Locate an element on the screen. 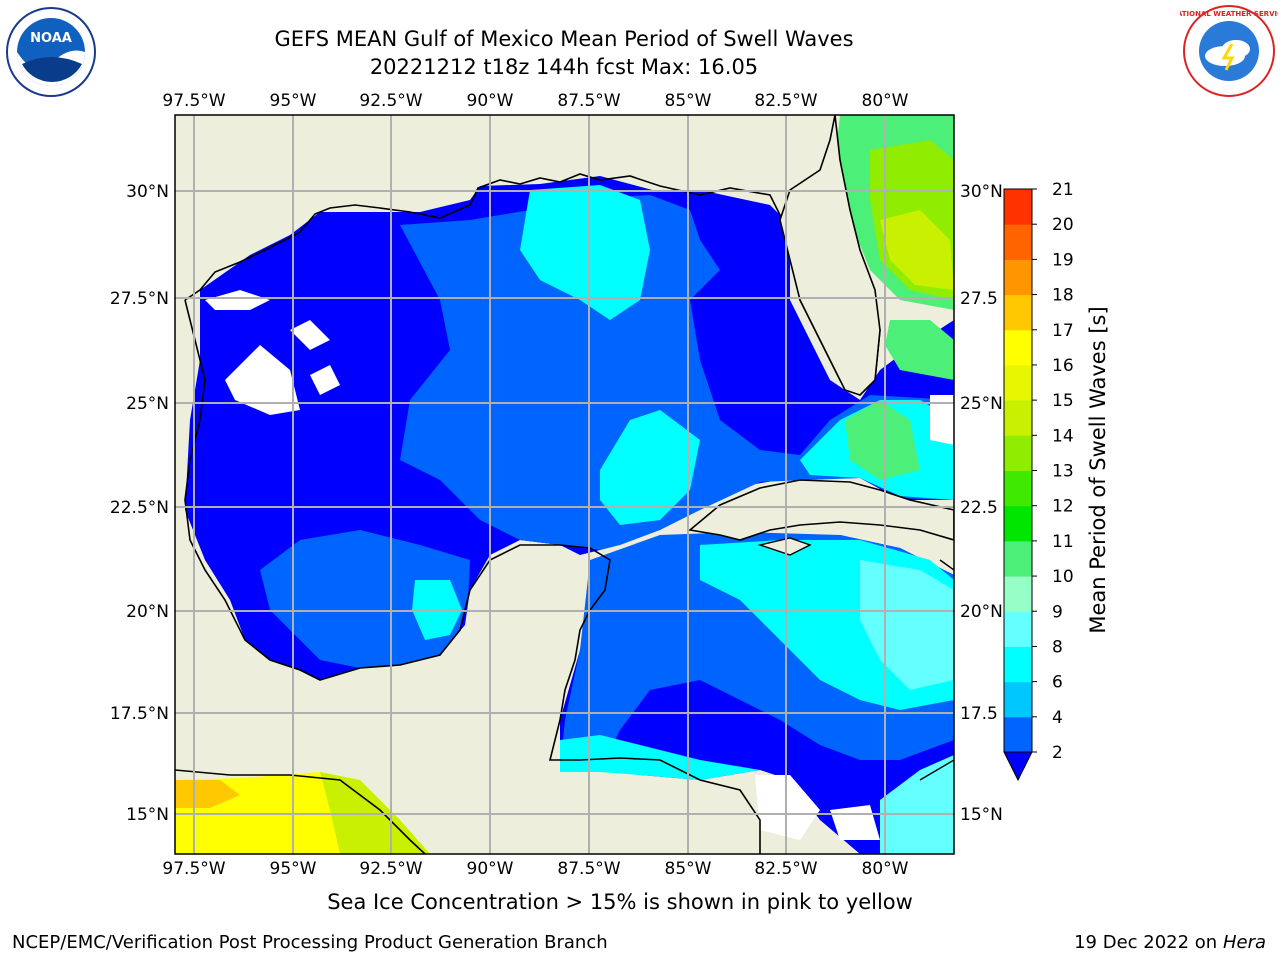  generation-date: 19 Dec 2022 on Hera is located at coordinates (1170, 942).